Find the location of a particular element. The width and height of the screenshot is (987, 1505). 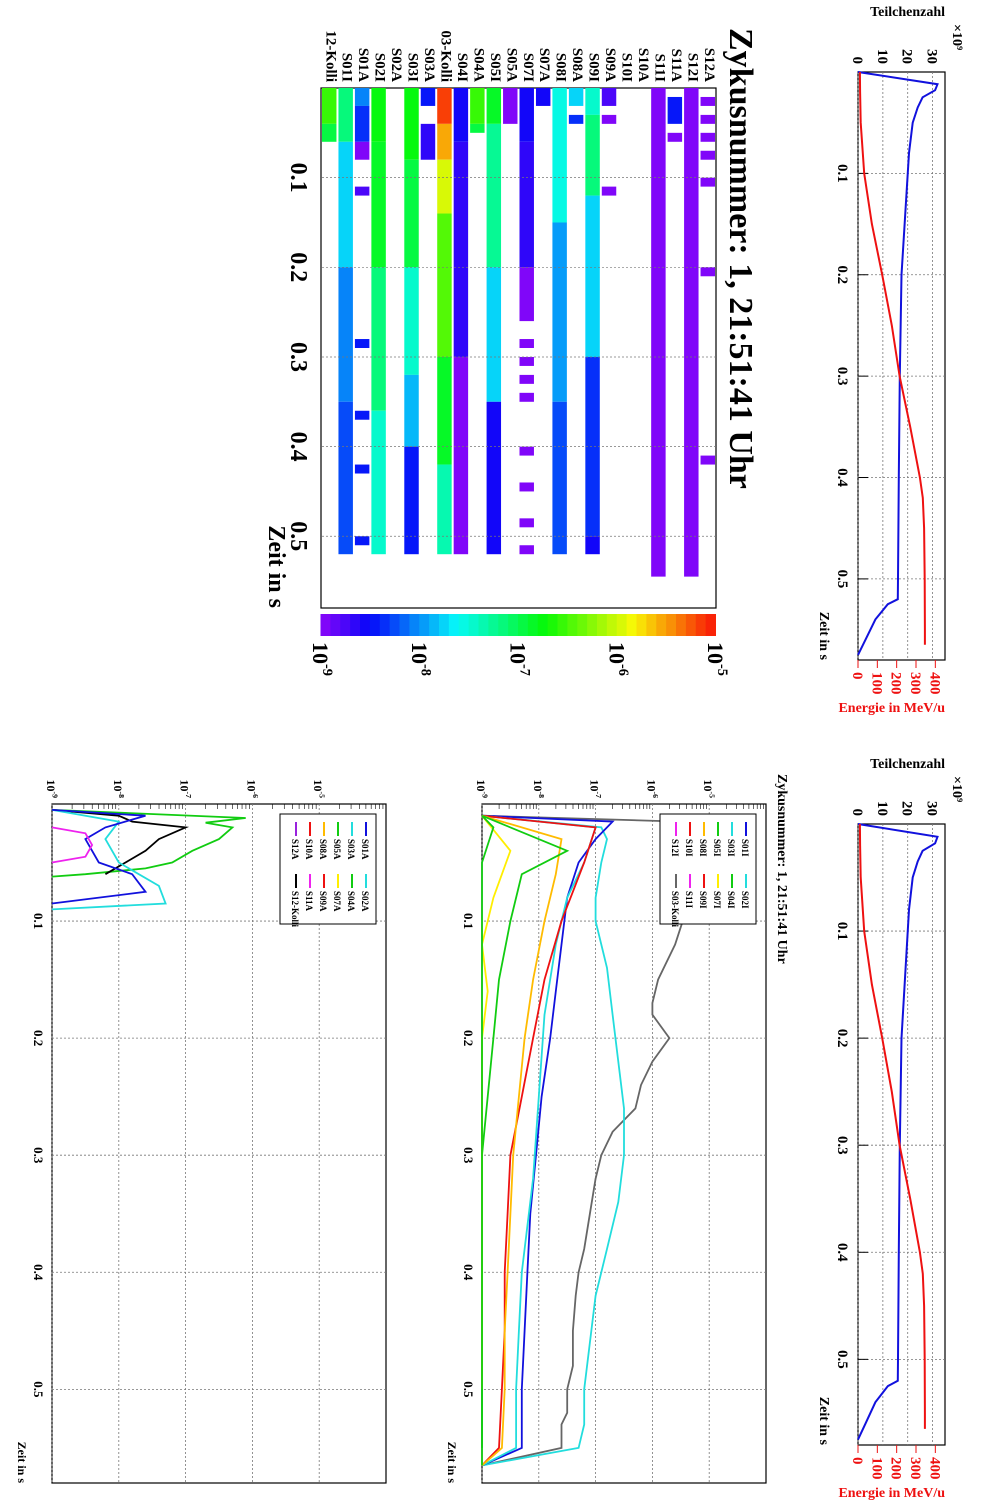

legend-label: S11A is located at coordinates (309, 901).